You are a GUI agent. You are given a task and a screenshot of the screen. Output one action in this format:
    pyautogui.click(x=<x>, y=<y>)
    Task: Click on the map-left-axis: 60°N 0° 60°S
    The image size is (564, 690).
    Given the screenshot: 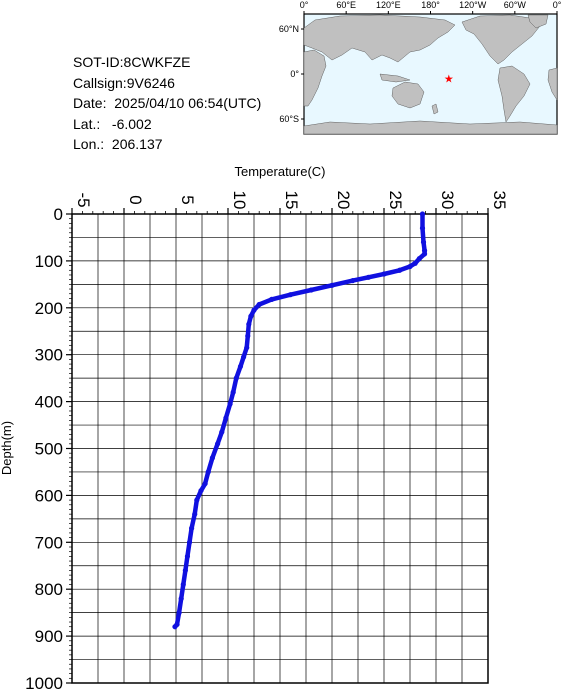 What is the action you would take?
    pyautogui.click(x=291, y=74)
    